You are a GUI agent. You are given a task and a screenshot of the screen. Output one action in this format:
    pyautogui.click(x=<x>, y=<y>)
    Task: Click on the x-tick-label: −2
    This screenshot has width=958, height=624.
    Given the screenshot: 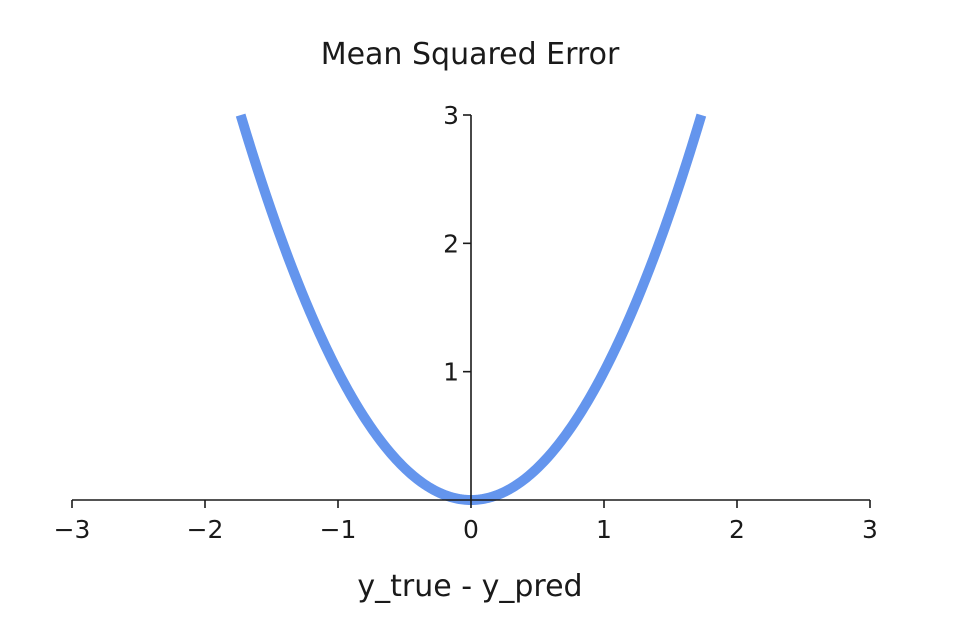 What is the action you would take?
    pyautogui.click(x=205, y=529)
    